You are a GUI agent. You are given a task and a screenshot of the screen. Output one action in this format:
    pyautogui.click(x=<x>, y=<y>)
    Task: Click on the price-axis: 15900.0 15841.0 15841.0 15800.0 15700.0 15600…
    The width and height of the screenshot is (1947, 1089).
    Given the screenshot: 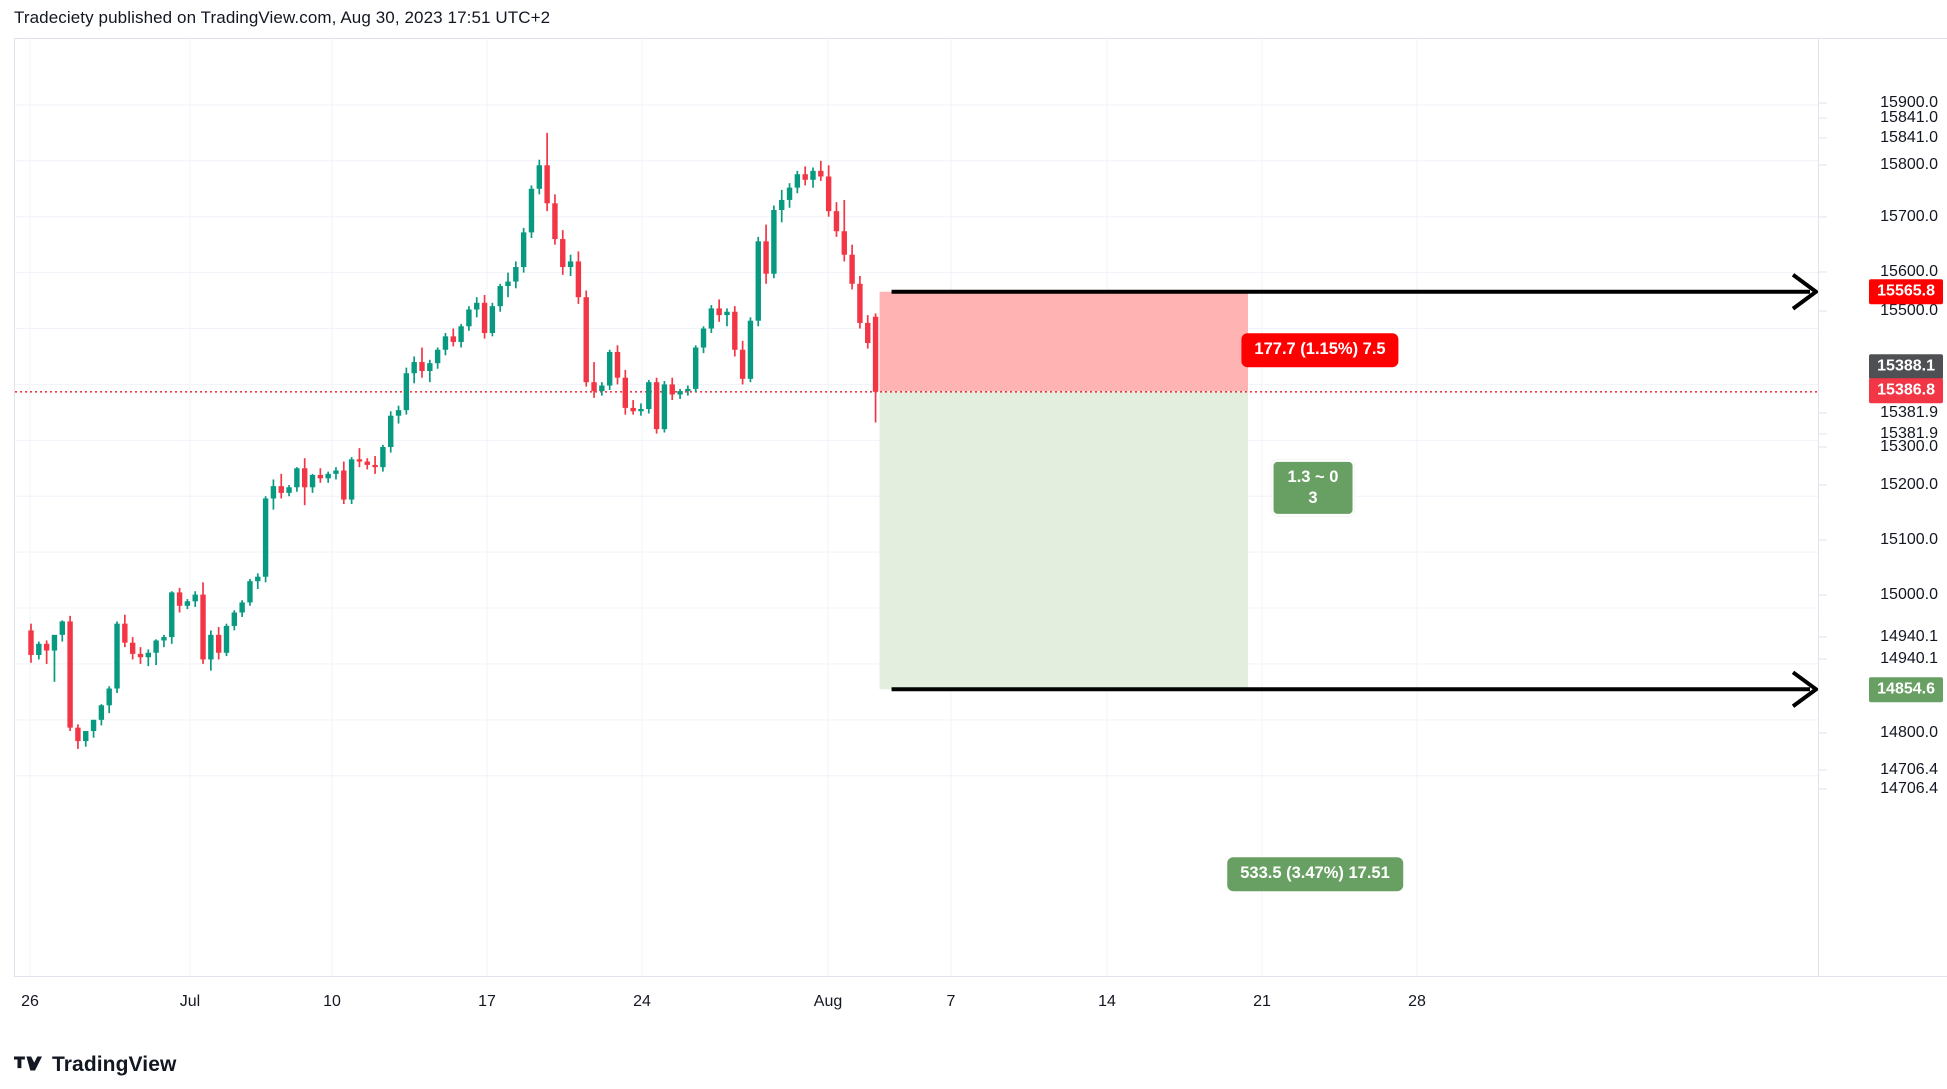 What is the action you would take?
    pyautogui.click(x=1882, y=507)
    